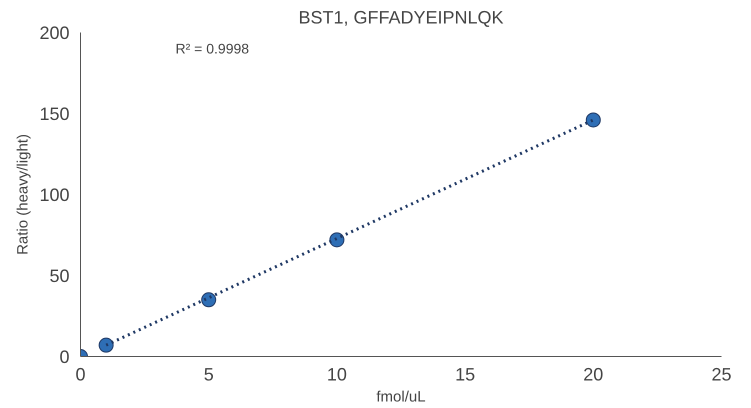 The image size is (751, 408). What do you see at coordinates (593, 374) in the screenshot?
I see `x-tick-label: 20` at bounding box center [593, 374].